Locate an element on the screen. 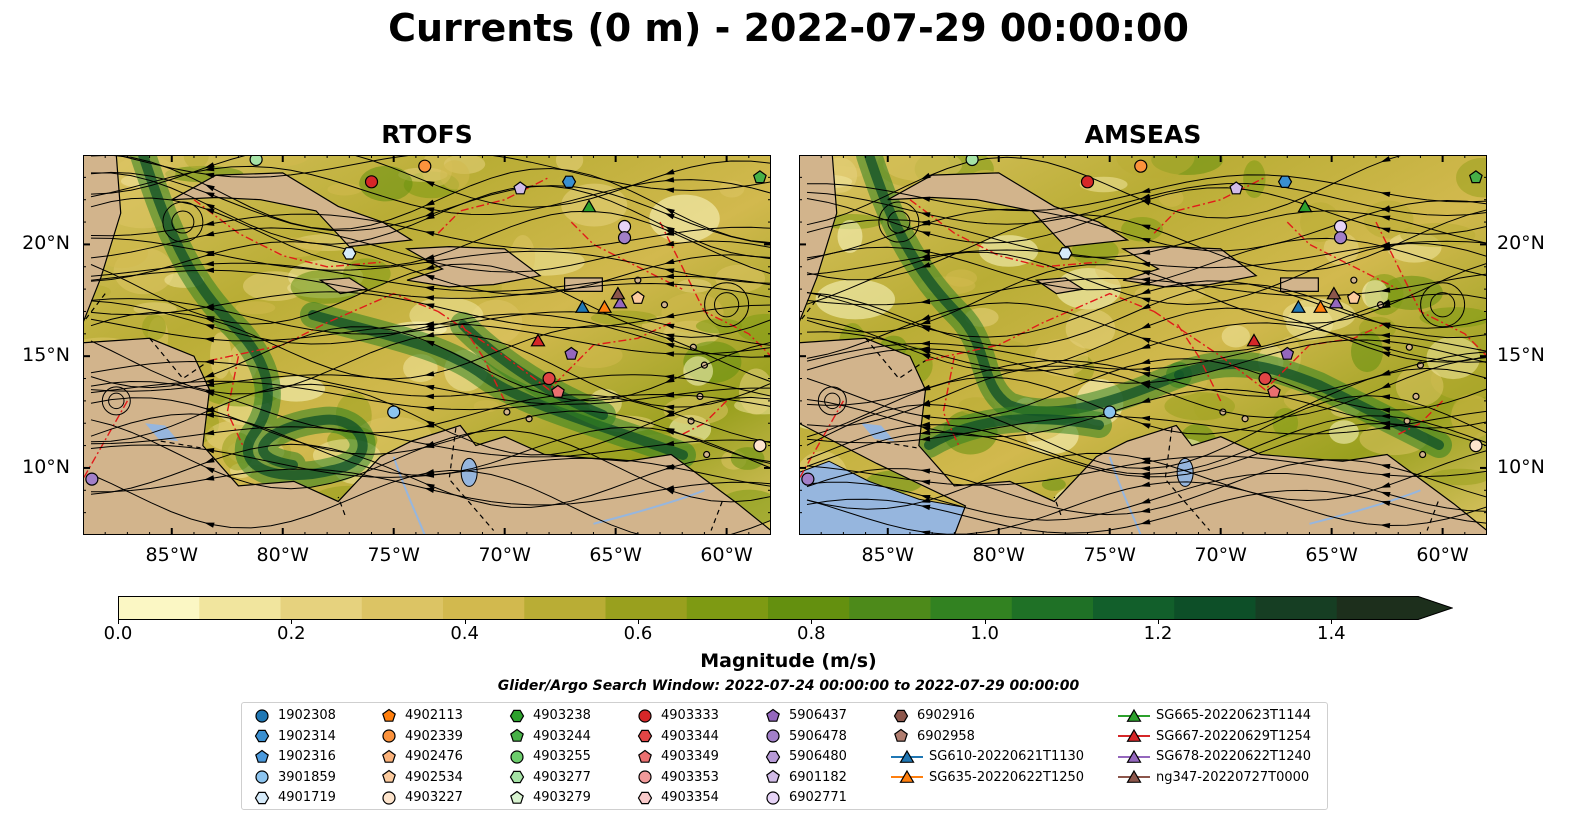  legend-item: 5906478 is located at coordinates (805, 736).